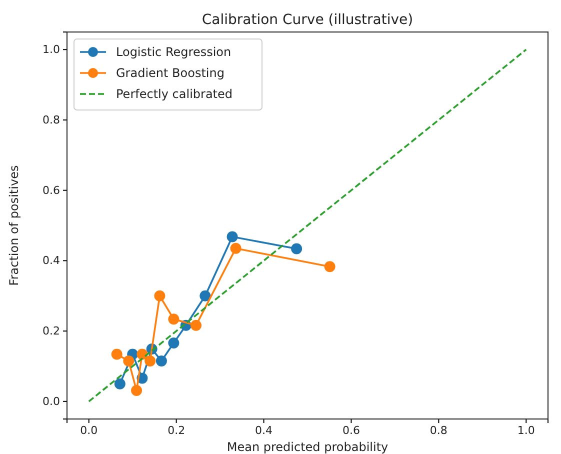  I want to click on chart-title: Calibration Curve (illustrative), so click(308, 20).